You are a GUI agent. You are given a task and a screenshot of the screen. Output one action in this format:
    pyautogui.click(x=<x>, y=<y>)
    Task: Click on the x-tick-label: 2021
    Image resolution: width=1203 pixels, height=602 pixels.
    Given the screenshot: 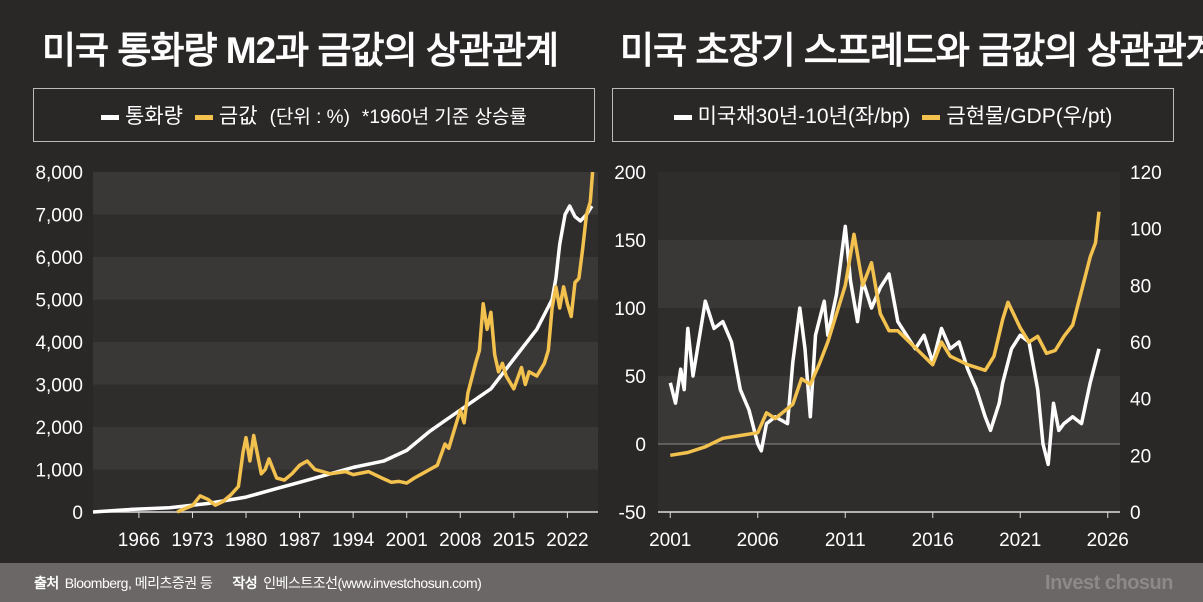 What is the action you would take?
    pyautogui.click(x=1020, y=540)
    